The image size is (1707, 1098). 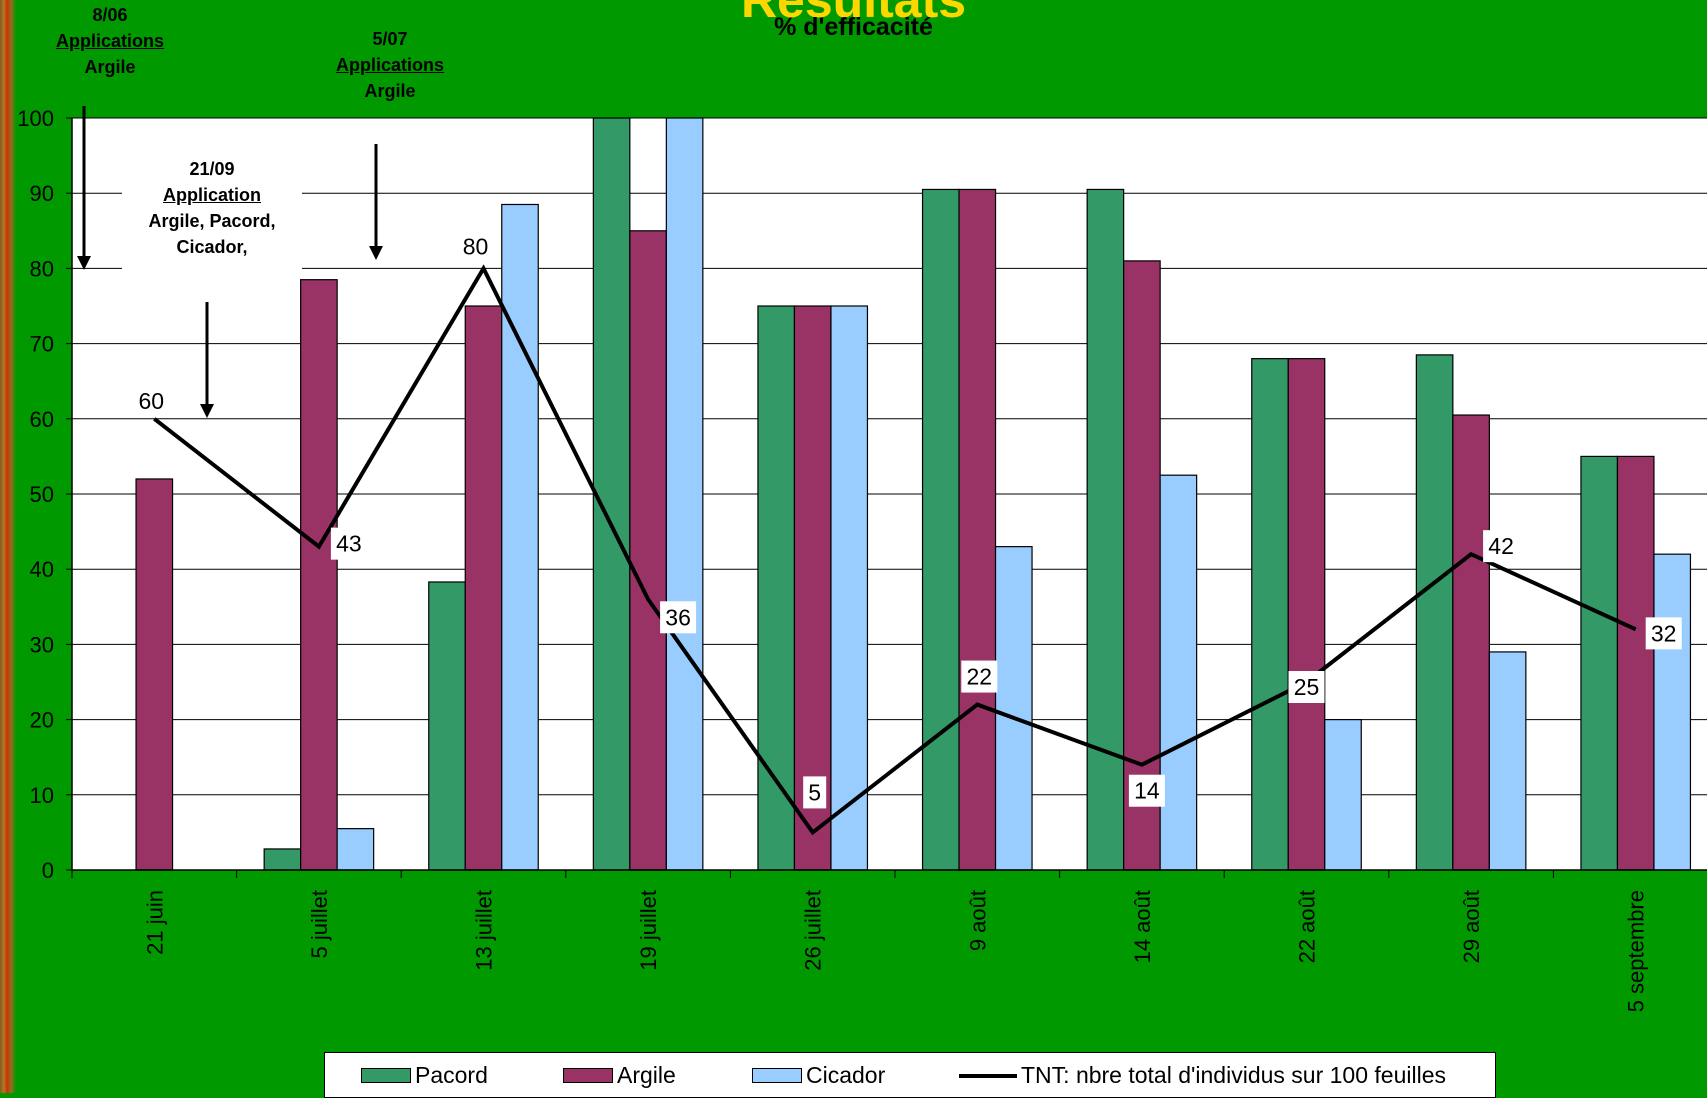 What do you see at coordinates (230, 262) in the screenshot?
I see `annotation-arrows` at bounding box center [230, 262].